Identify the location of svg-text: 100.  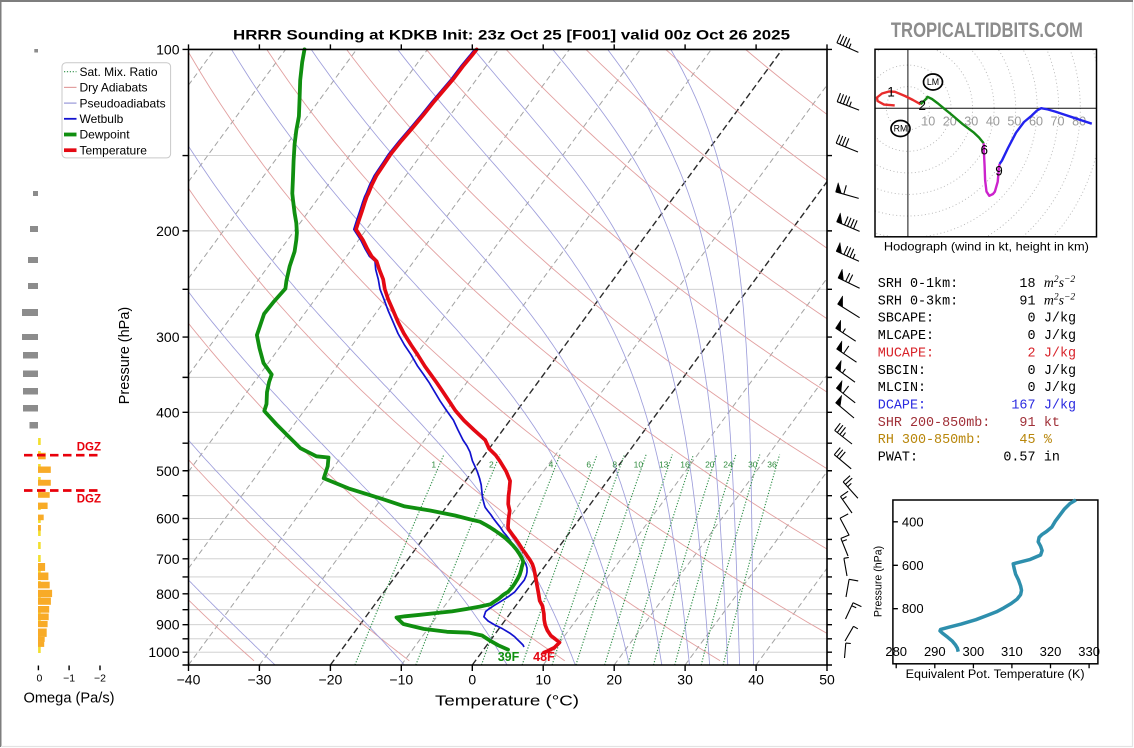
(168, 49).